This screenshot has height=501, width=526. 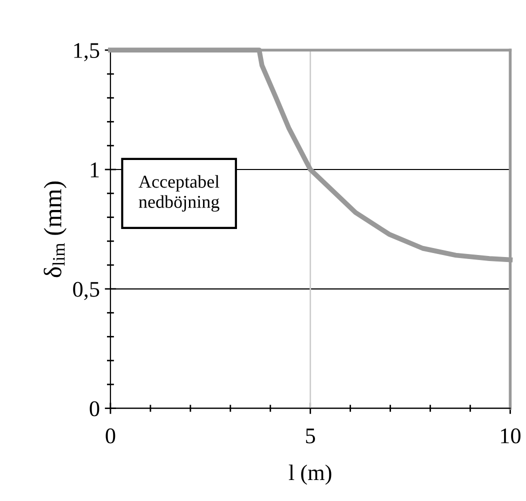 What do you see at coordinates (87, 52) in the screenshot?
I see `y-tick-label: 1,5` at bounding box center [87, 52].